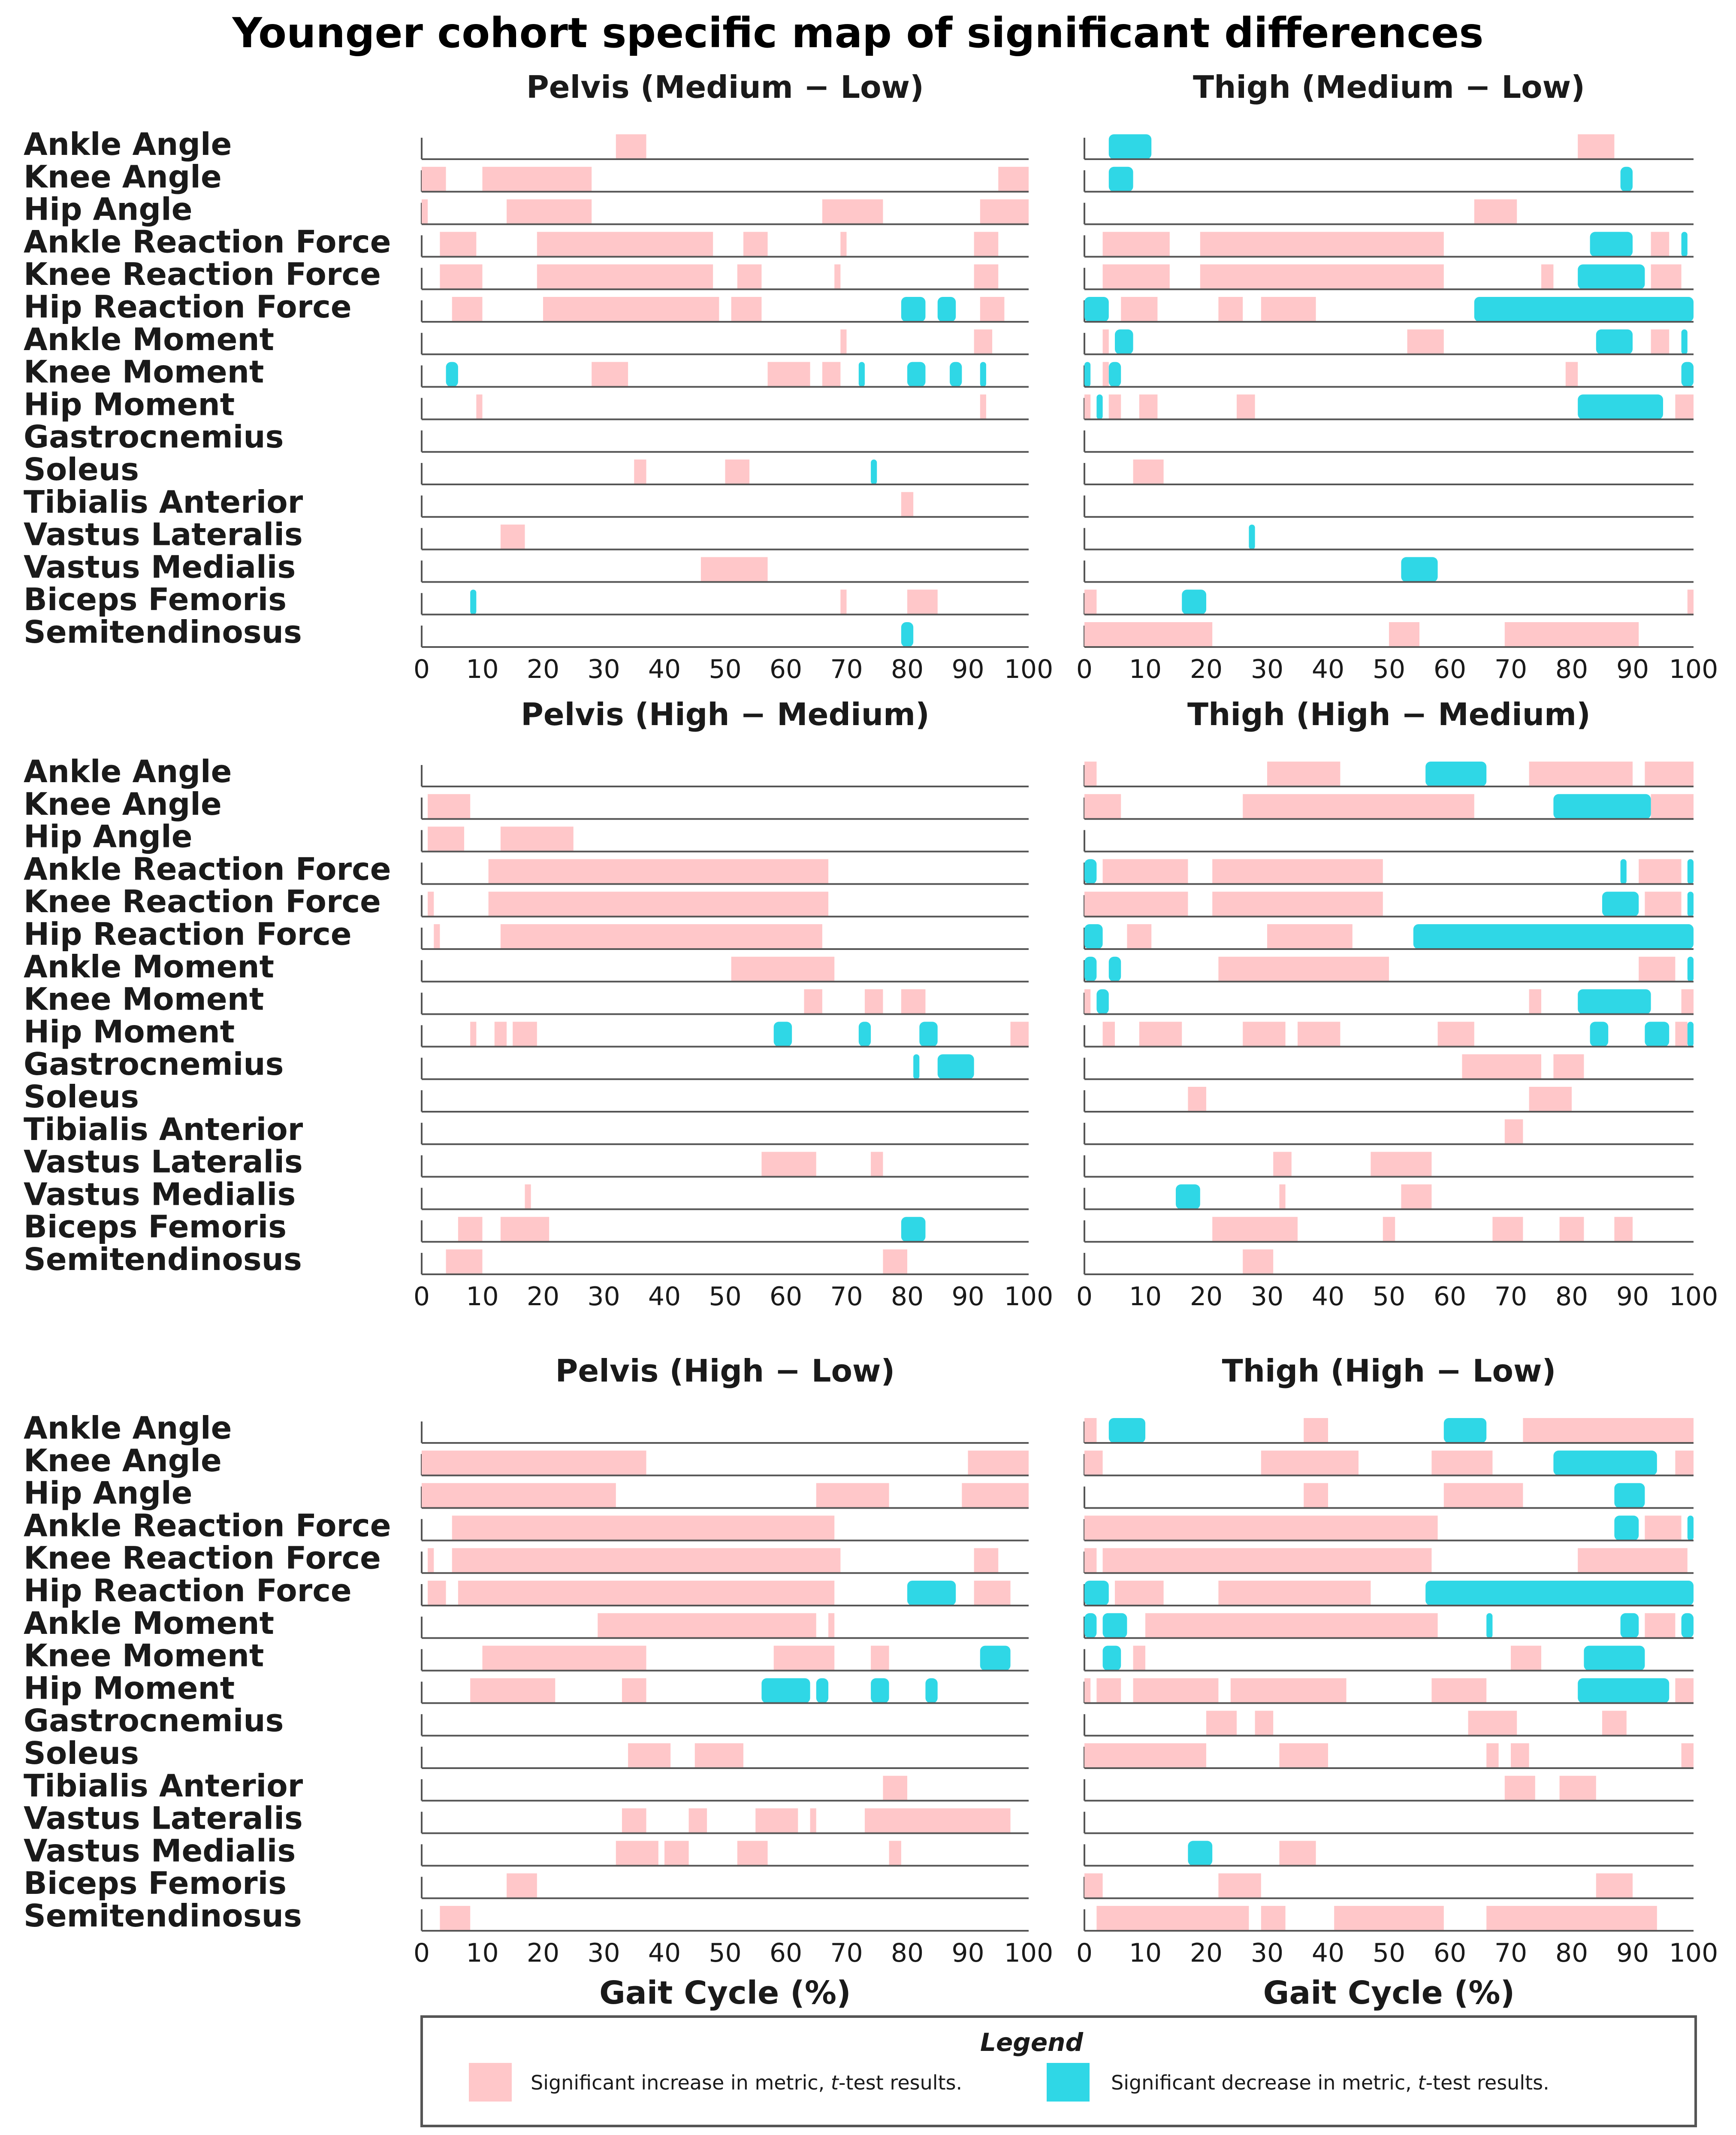  What do you see at coordinates (1029, 1297) in the screenshot?
I see `x-tick-label: 100` at bounding box center [1029, 1297].